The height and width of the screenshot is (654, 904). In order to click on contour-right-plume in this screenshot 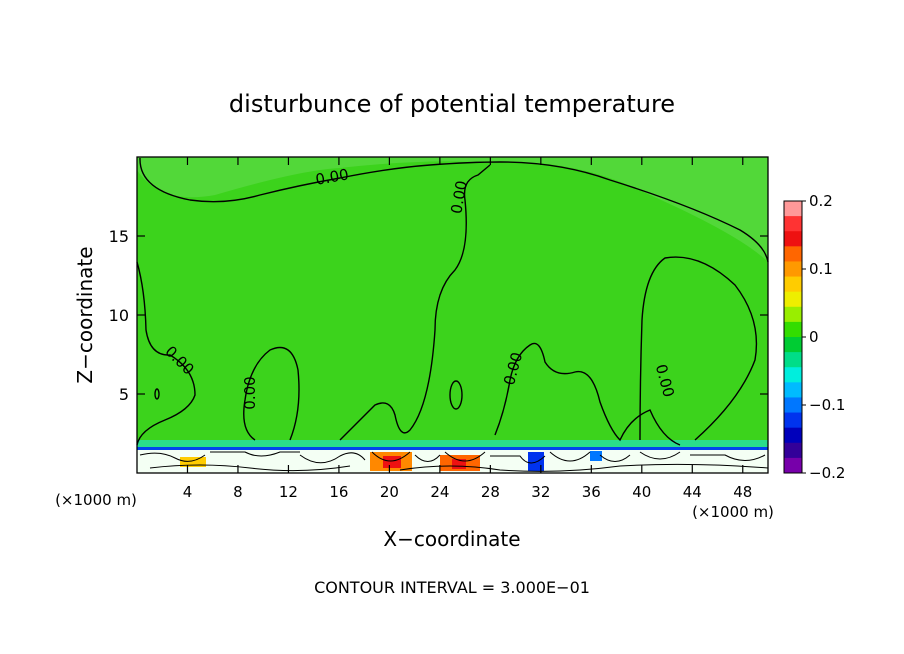, I will do `click(587, 394)`.